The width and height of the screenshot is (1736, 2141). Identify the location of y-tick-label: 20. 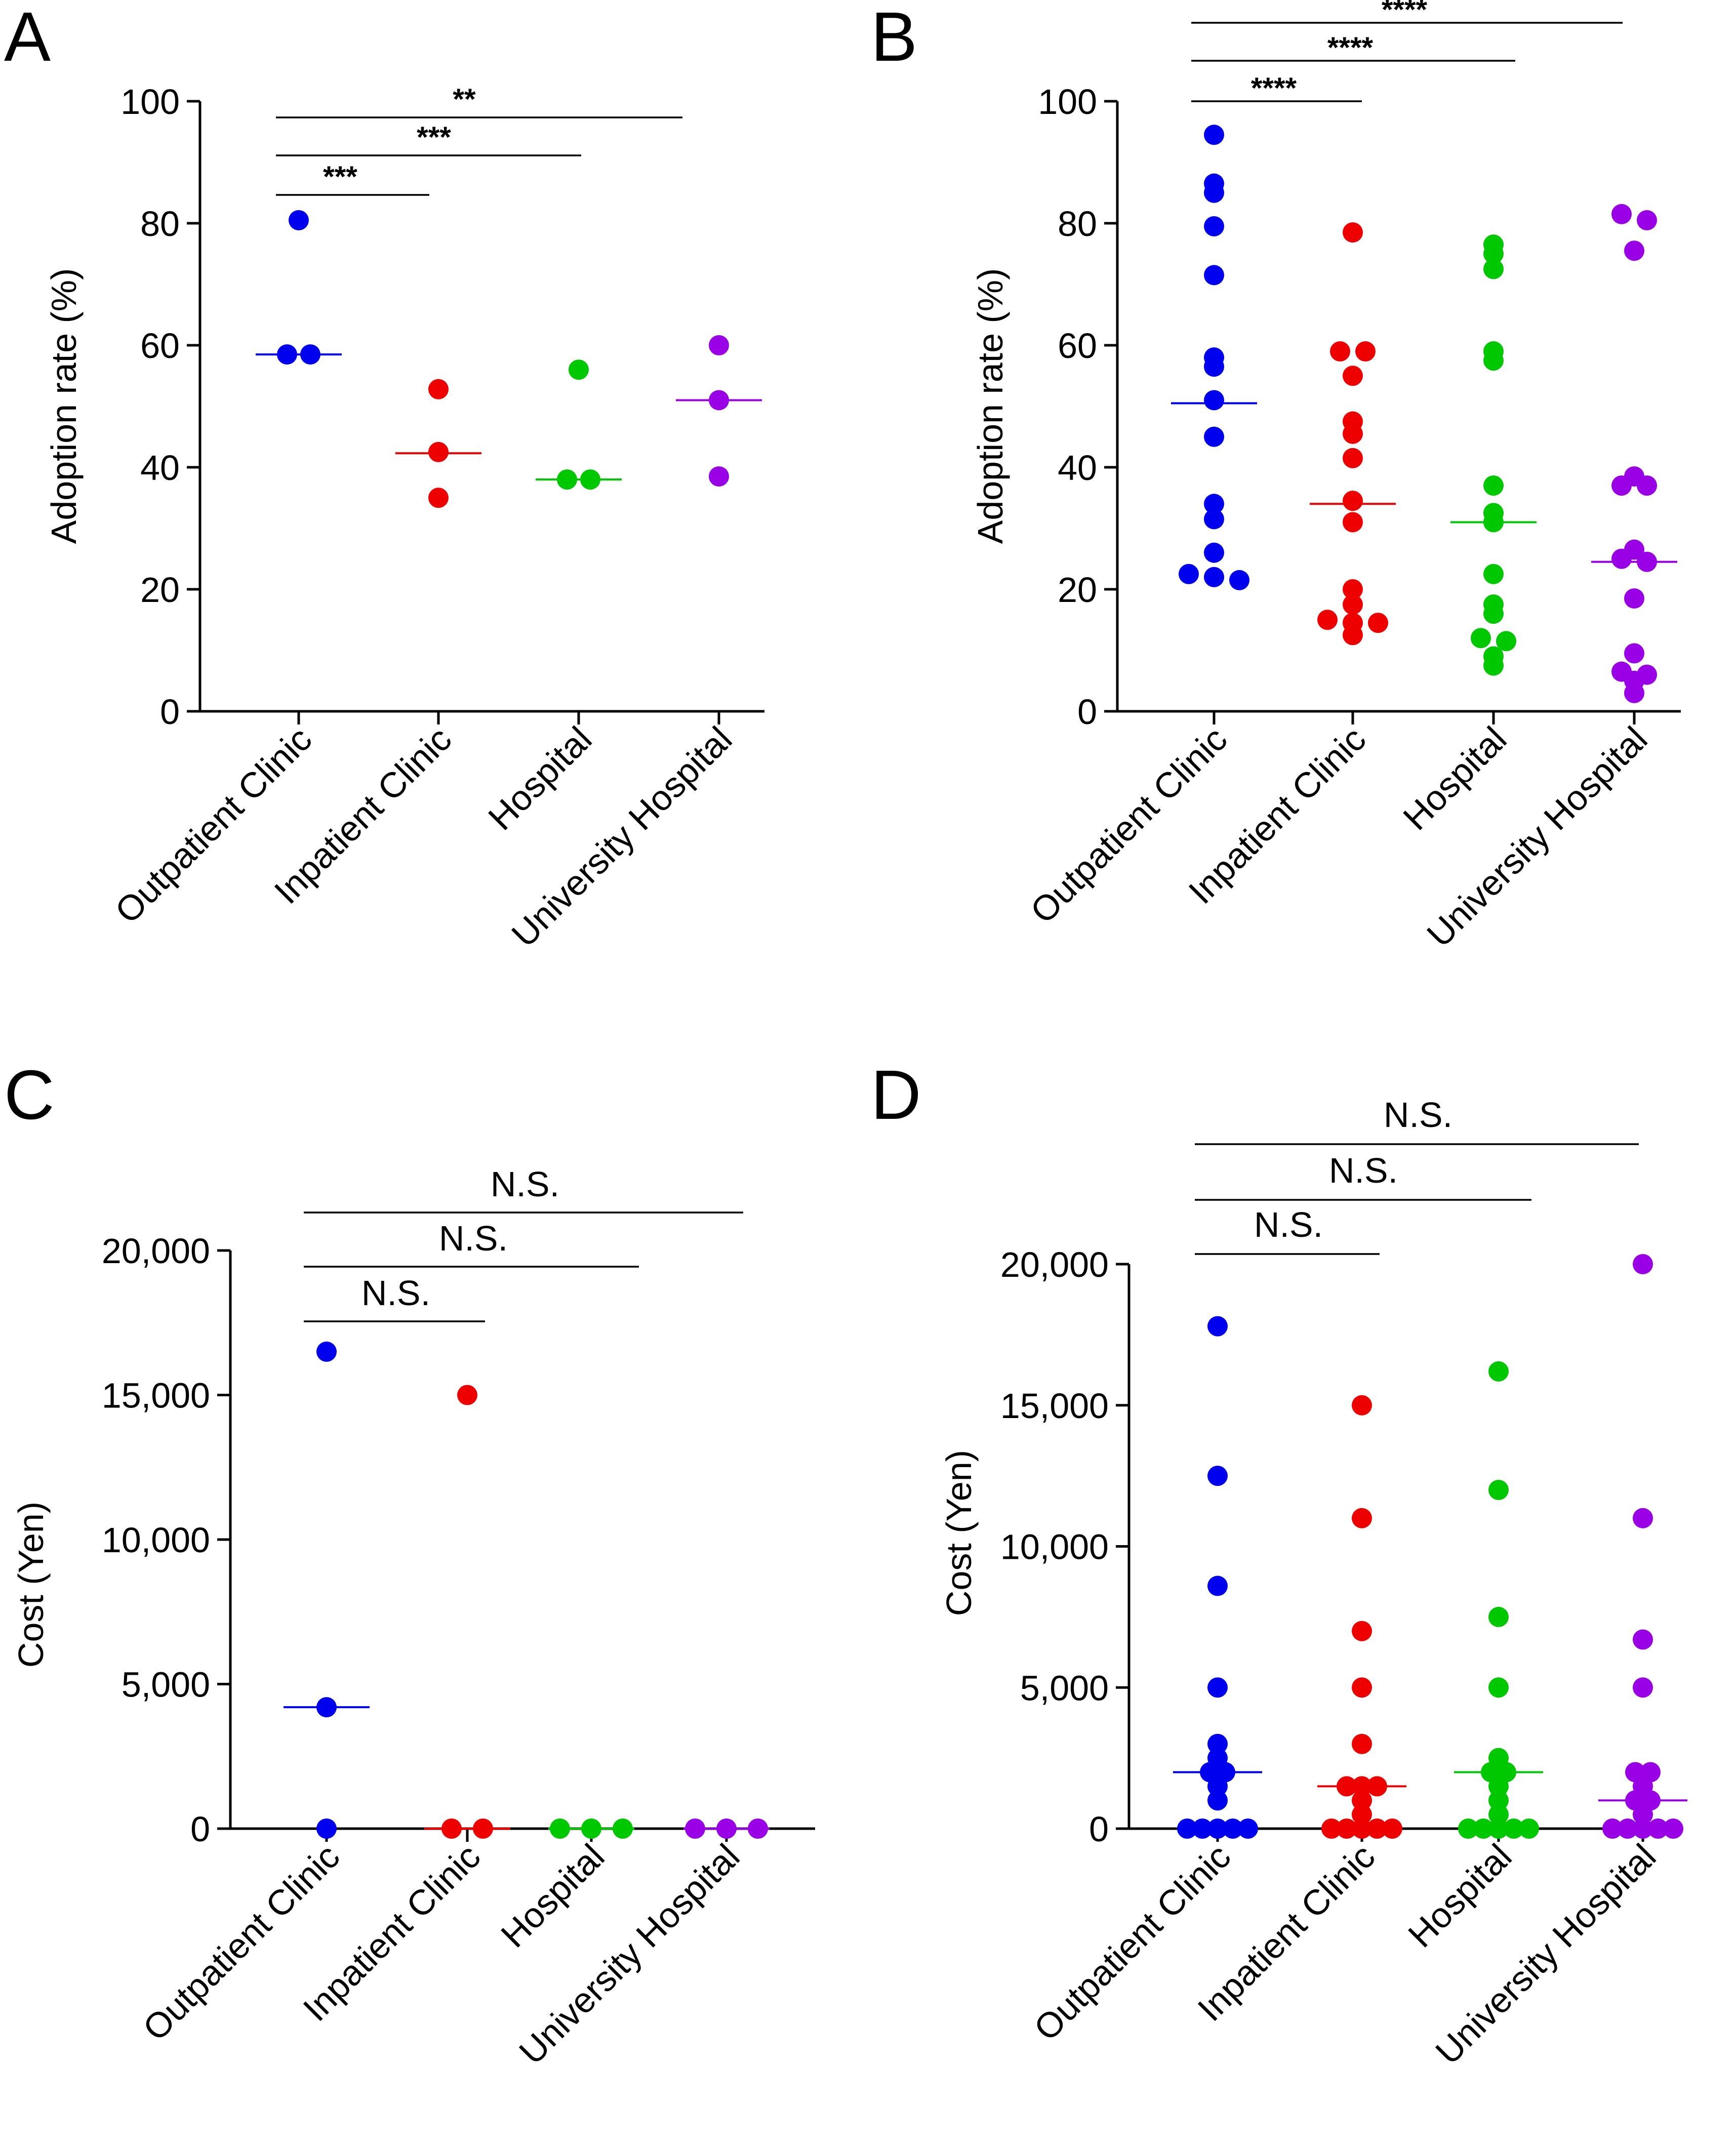
(1077, 590).